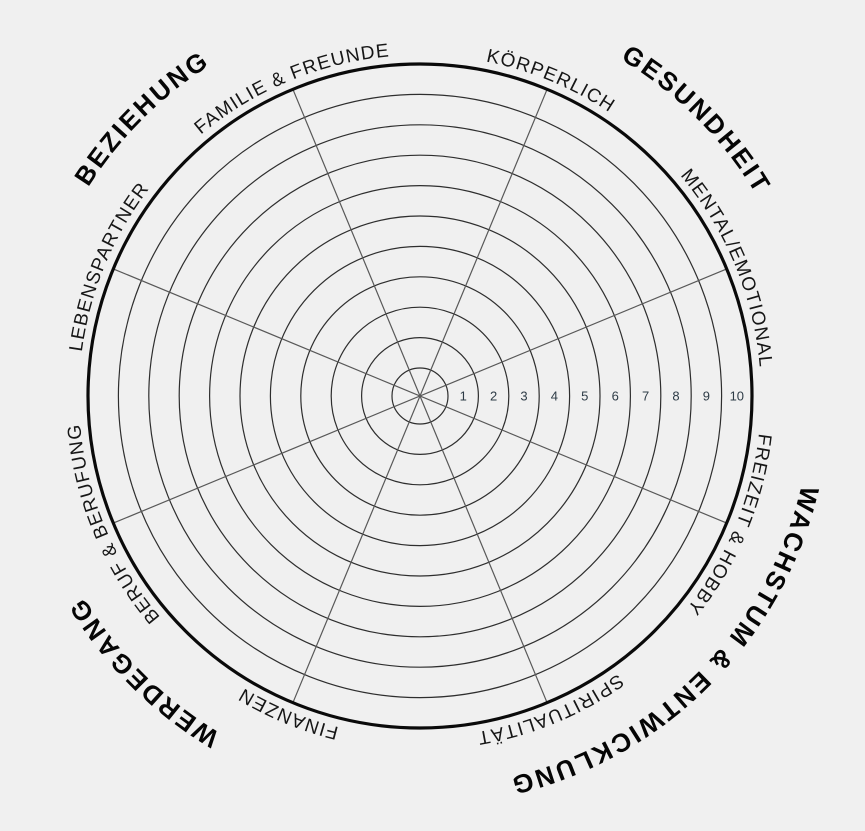 This screenshot has height=831, width=865. I want to click on scale-number: 4, so click(554, 396).